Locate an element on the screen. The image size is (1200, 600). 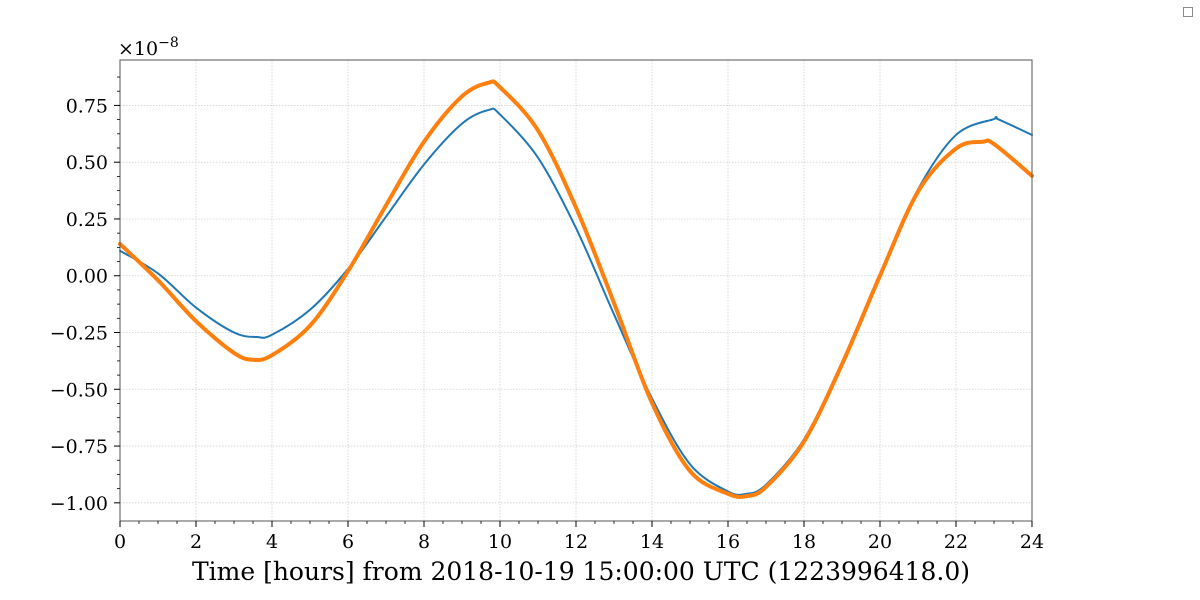
y-offset-label: ×10⁻⁸ is located at coordinates (148, 47).